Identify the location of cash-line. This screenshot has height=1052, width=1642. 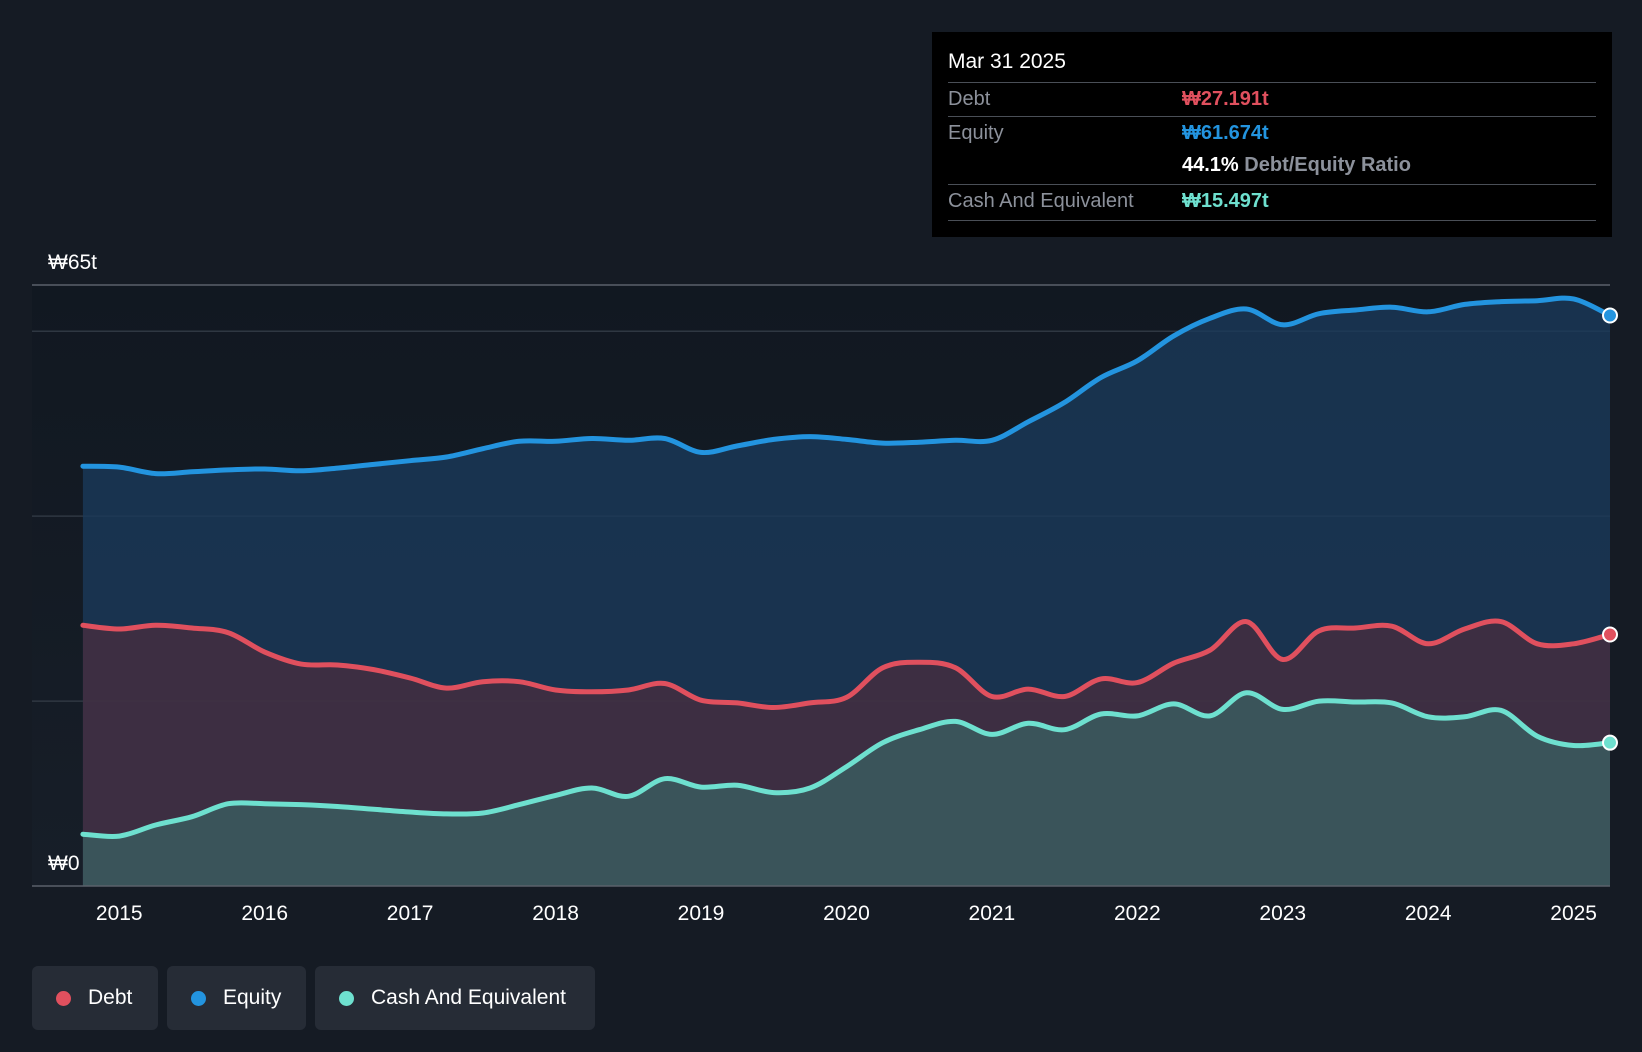
(846, 764).